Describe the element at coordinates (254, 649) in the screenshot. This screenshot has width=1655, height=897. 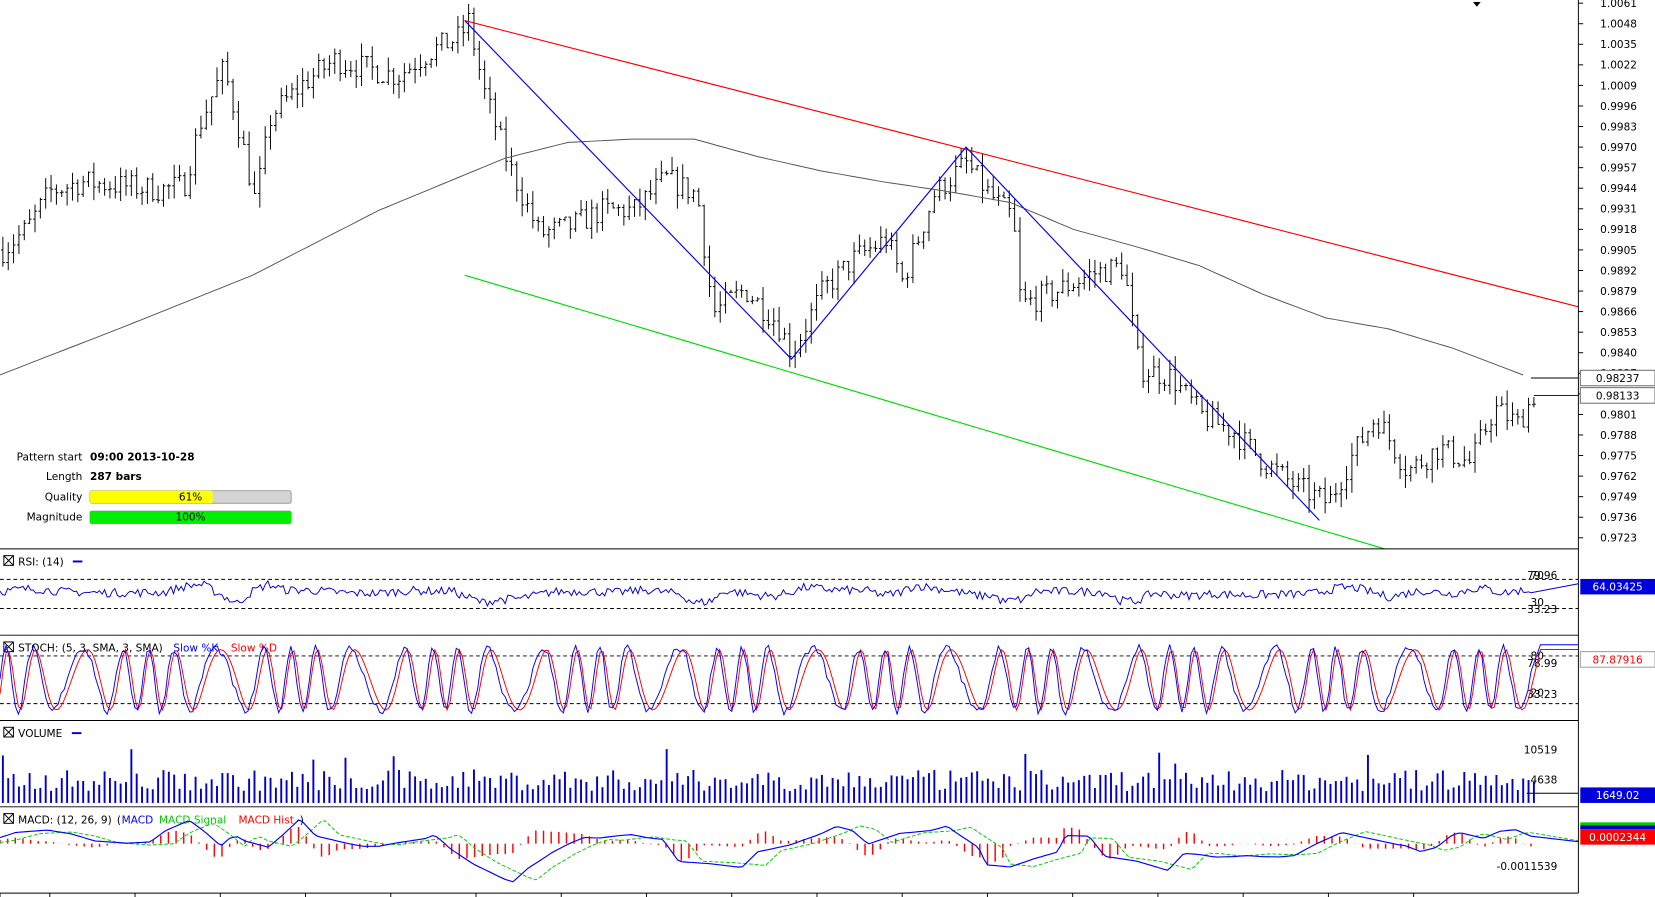
I see `stoch-d-label: Slow %D` at that location.